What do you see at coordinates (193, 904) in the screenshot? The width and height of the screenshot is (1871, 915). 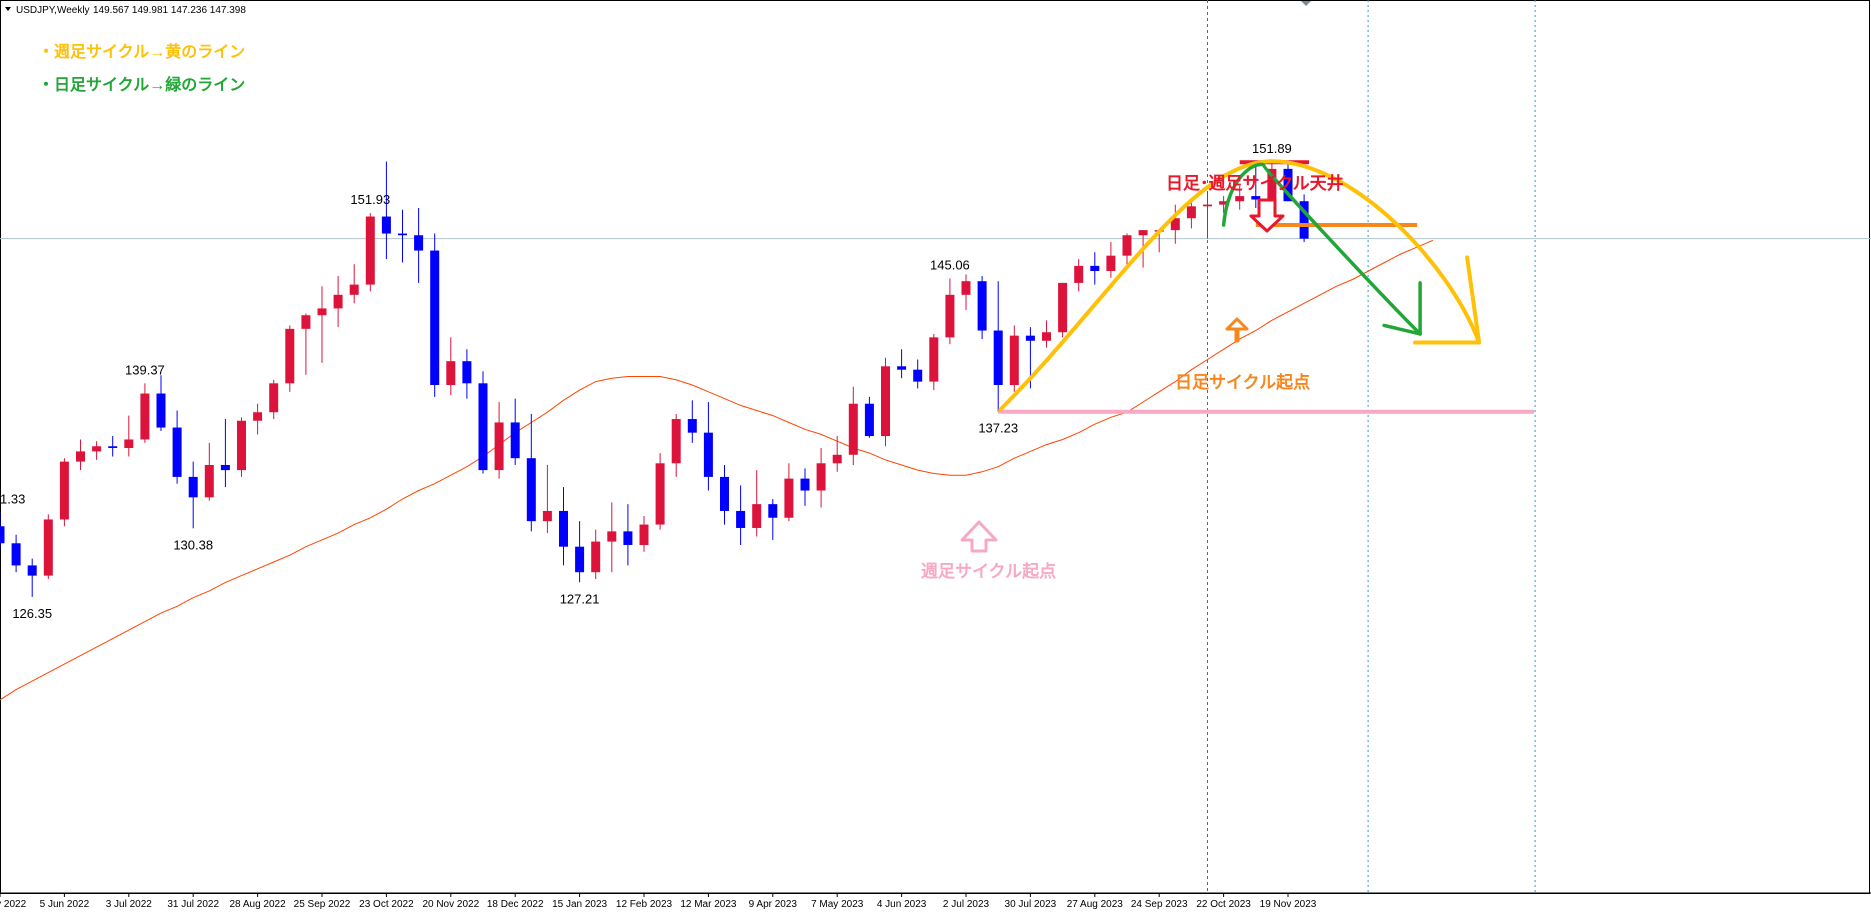 I see `x-tick-label: 31 Jul 2022` at bounding box center [193, 904].